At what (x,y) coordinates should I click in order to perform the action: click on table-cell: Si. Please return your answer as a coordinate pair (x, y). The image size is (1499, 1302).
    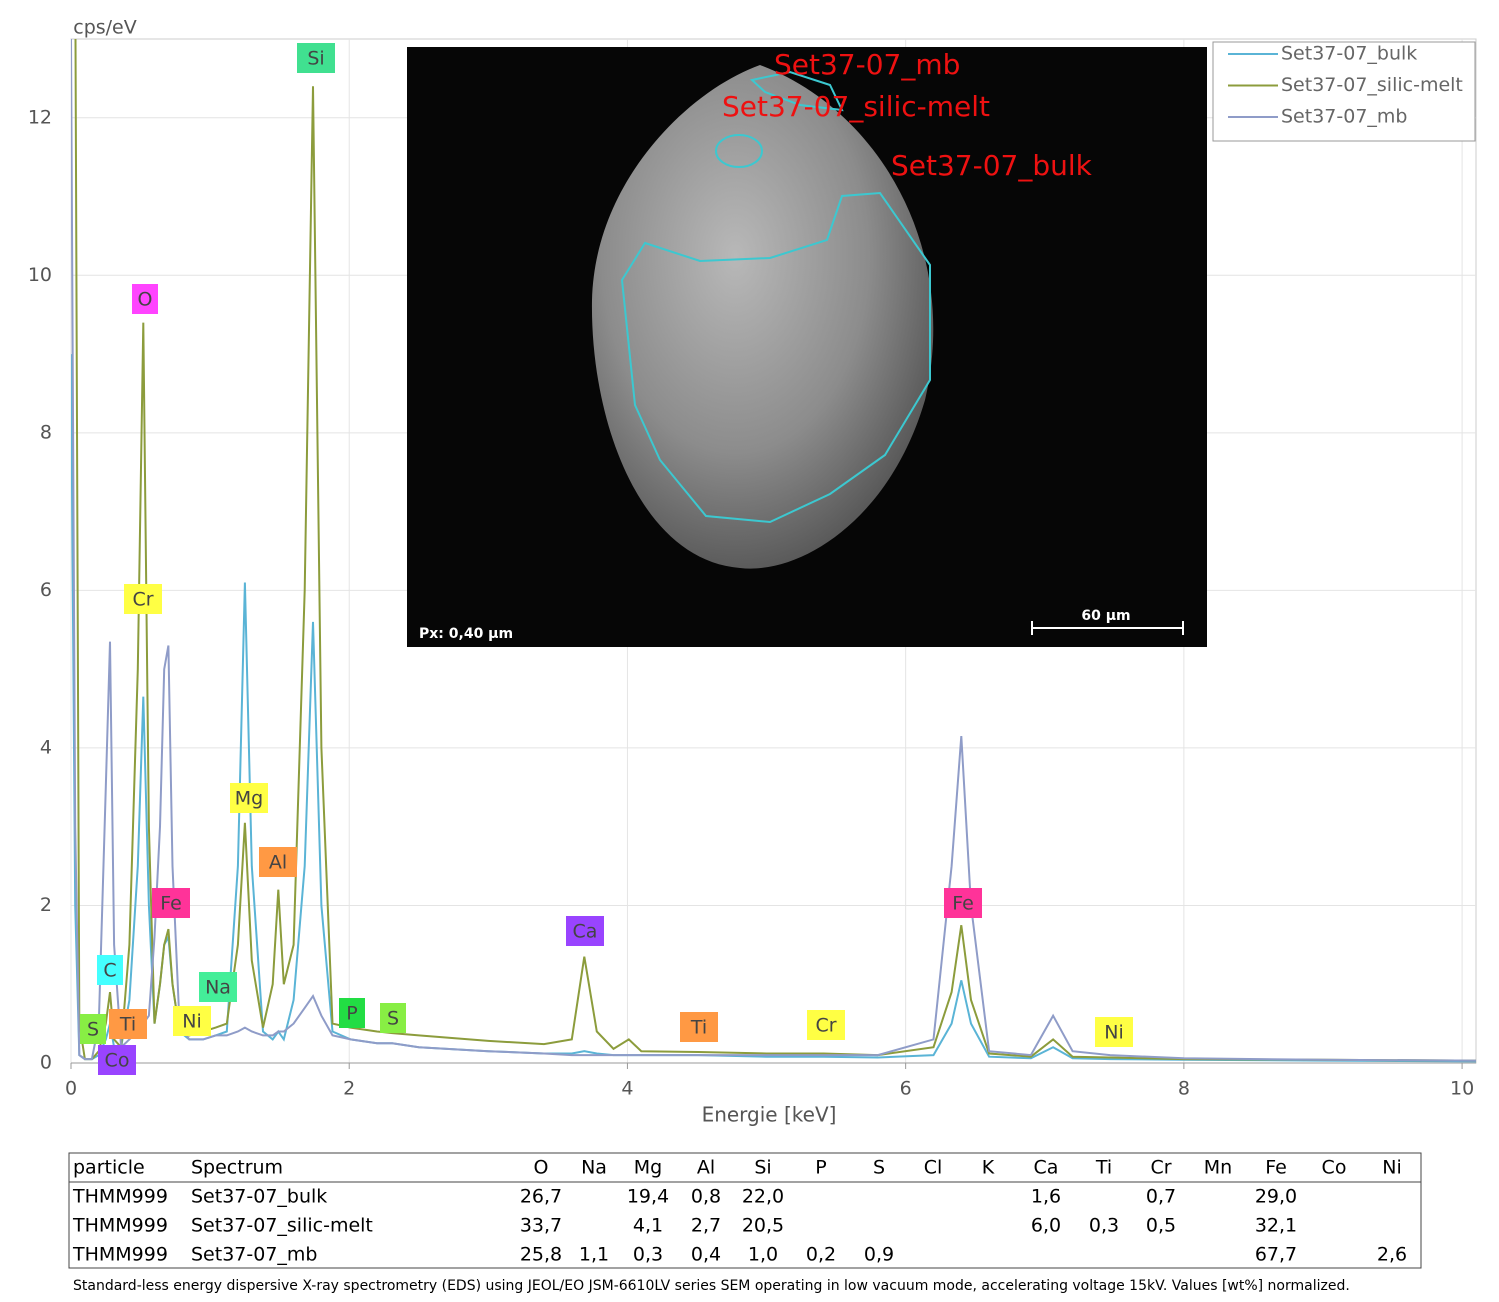
    Looking at the image, I should click on (762, 1168).